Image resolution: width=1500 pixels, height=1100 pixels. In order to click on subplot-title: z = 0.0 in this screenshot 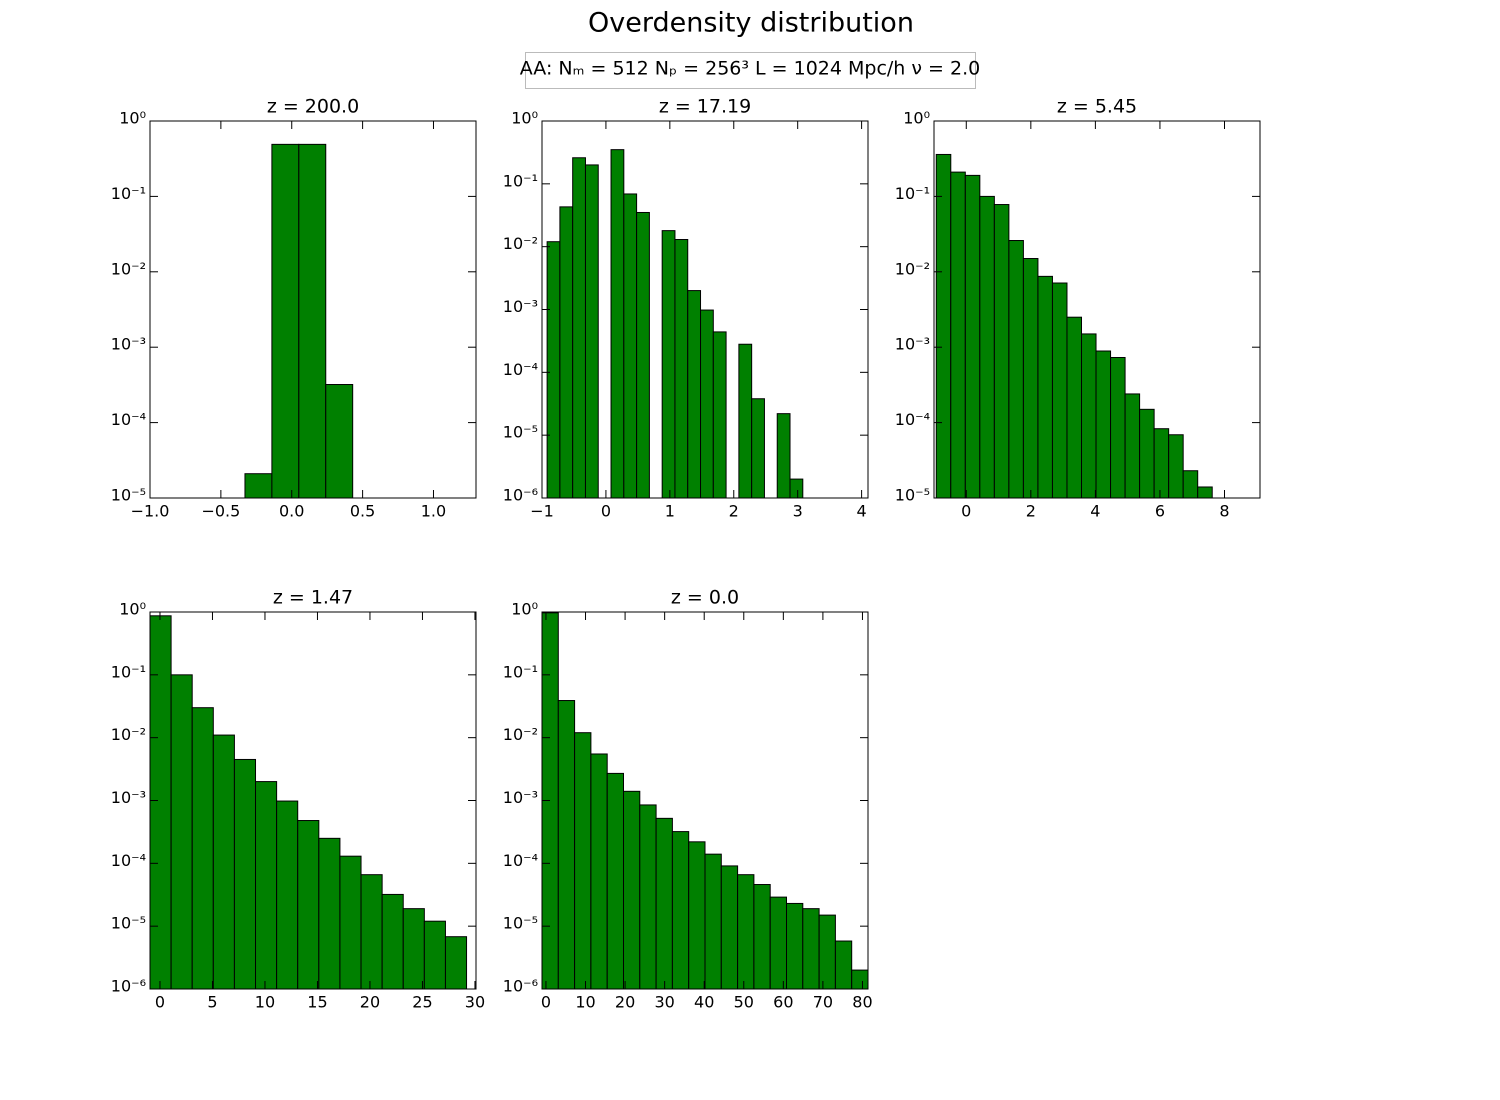, I will do `click(705, 598)`.